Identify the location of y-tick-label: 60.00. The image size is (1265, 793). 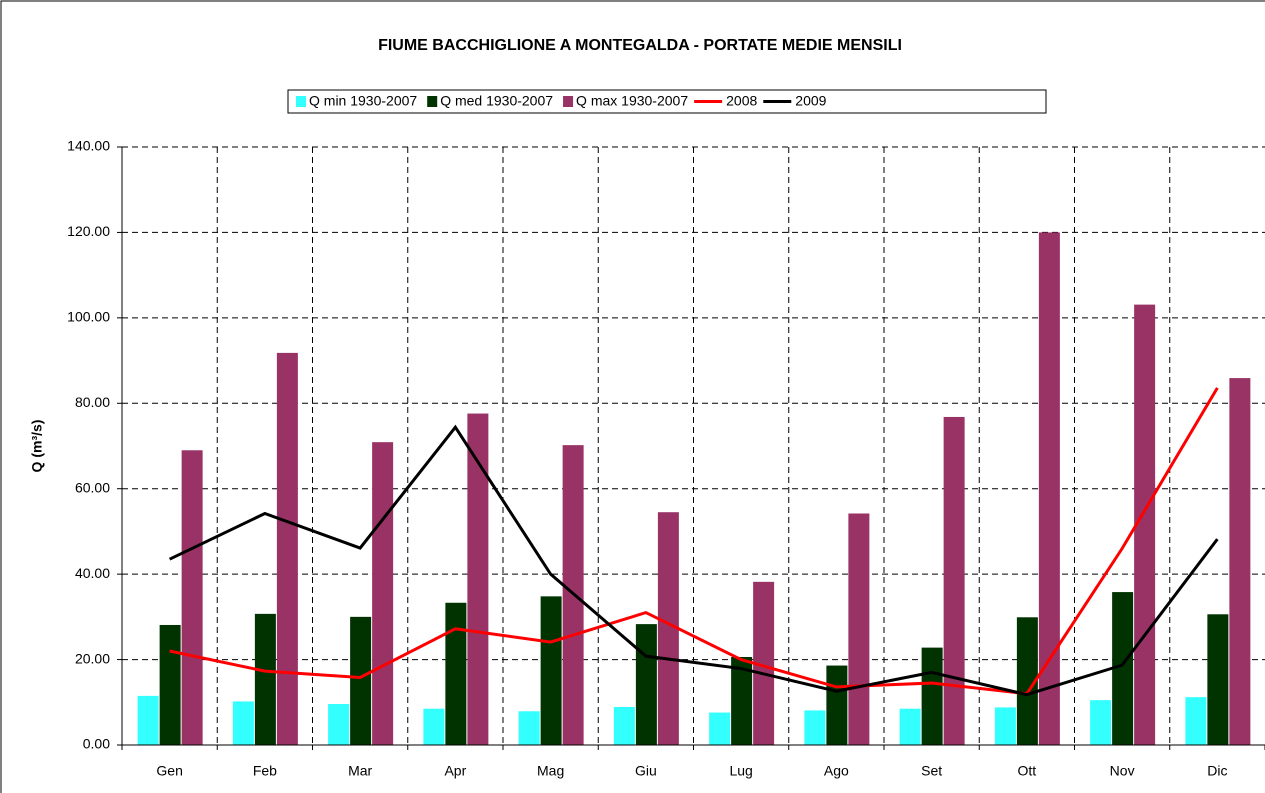
(92, 487).